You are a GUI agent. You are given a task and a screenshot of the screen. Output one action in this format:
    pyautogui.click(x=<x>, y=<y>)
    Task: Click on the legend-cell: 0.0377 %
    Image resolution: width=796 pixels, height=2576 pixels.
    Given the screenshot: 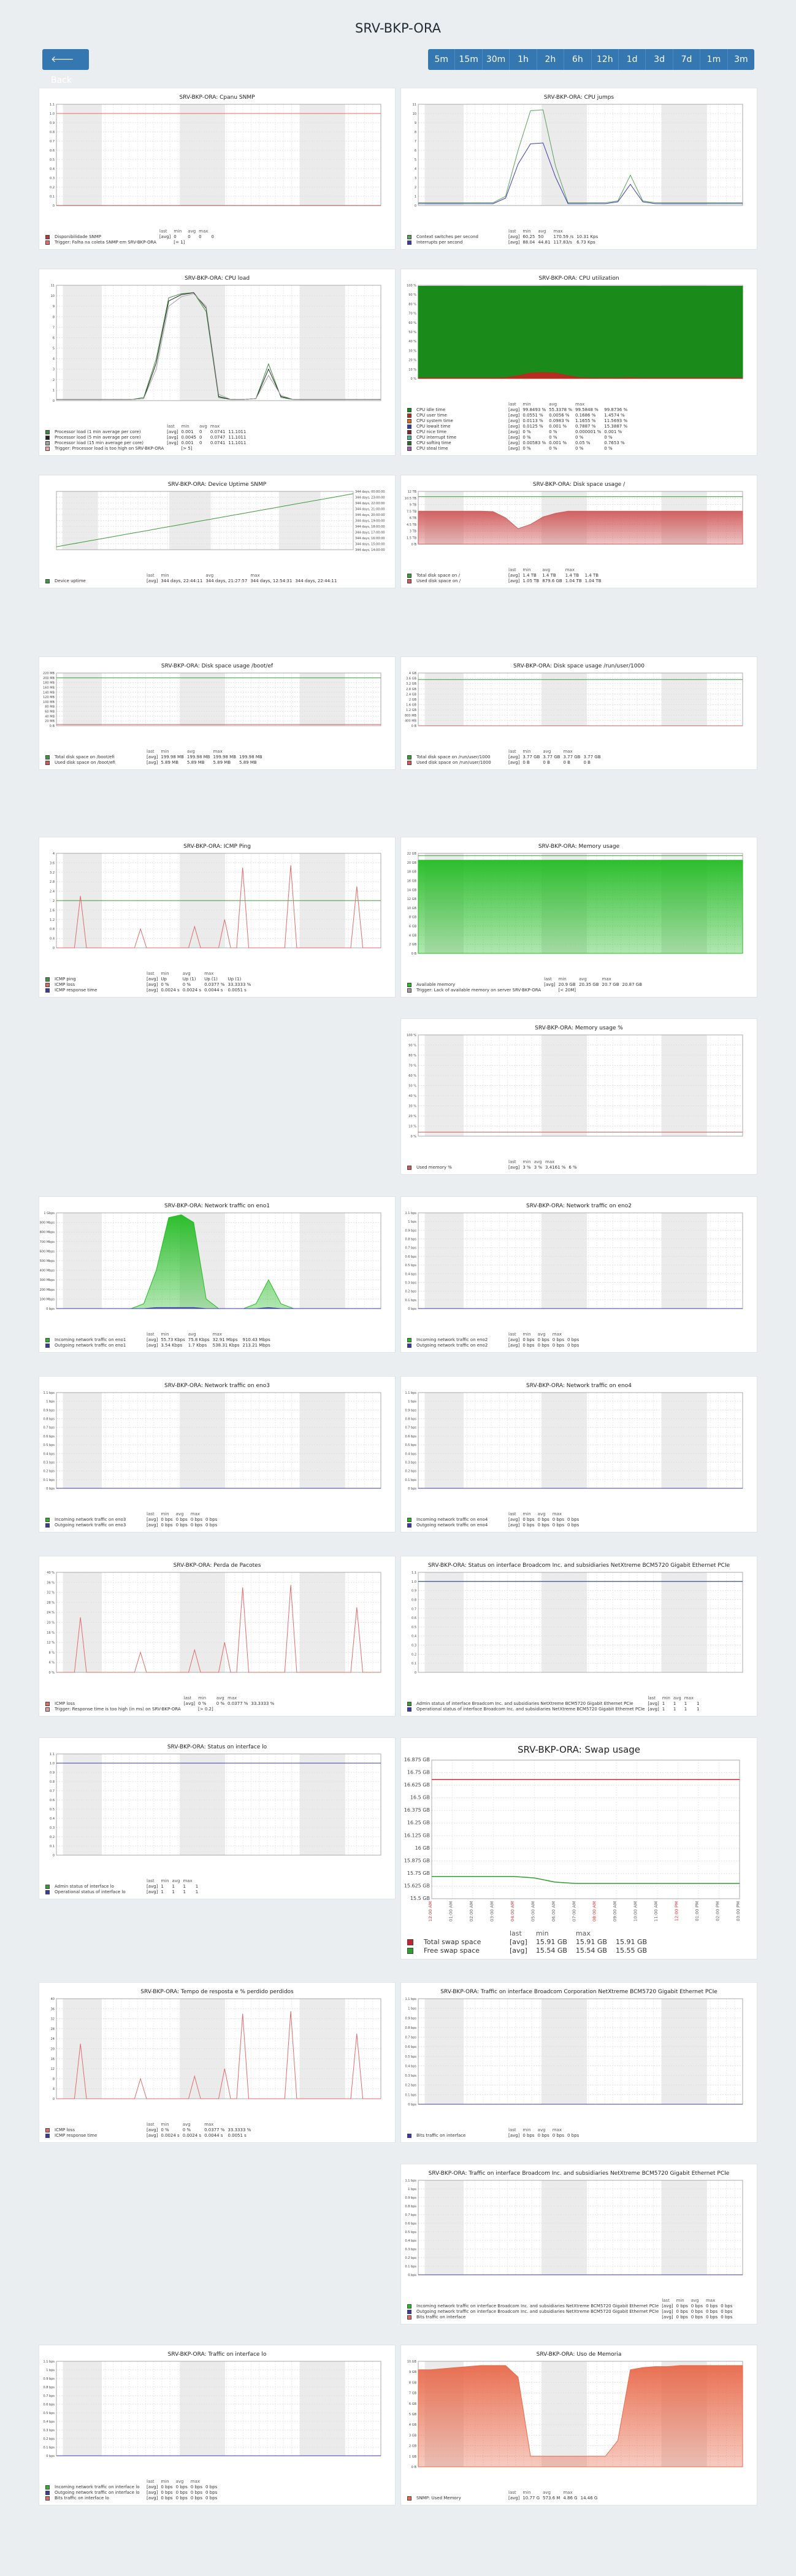 What is the action you would take?
    pyautogui.click(x=238, y=1704)
    